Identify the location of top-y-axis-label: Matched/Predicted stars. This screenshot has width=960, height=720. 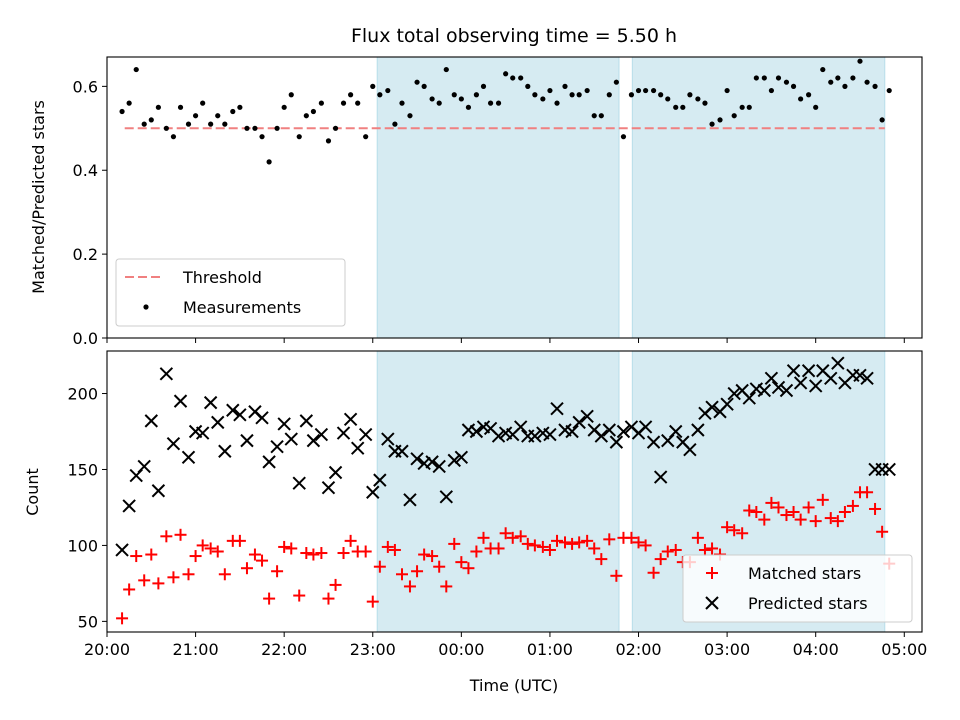
(38, 197).